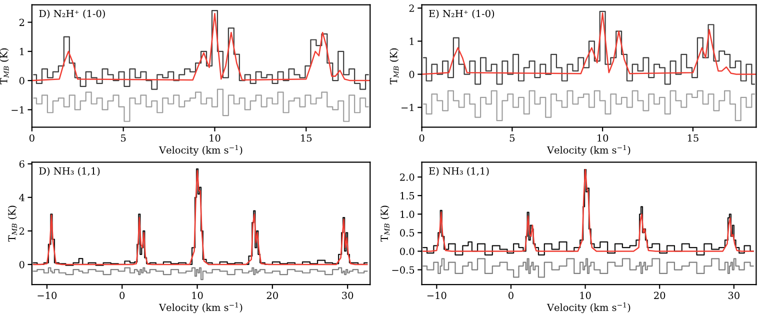 This screenshot has width=760, height=318. I want to click on annotation: E) N₂H⁺ (1-0), so click(461, 14).